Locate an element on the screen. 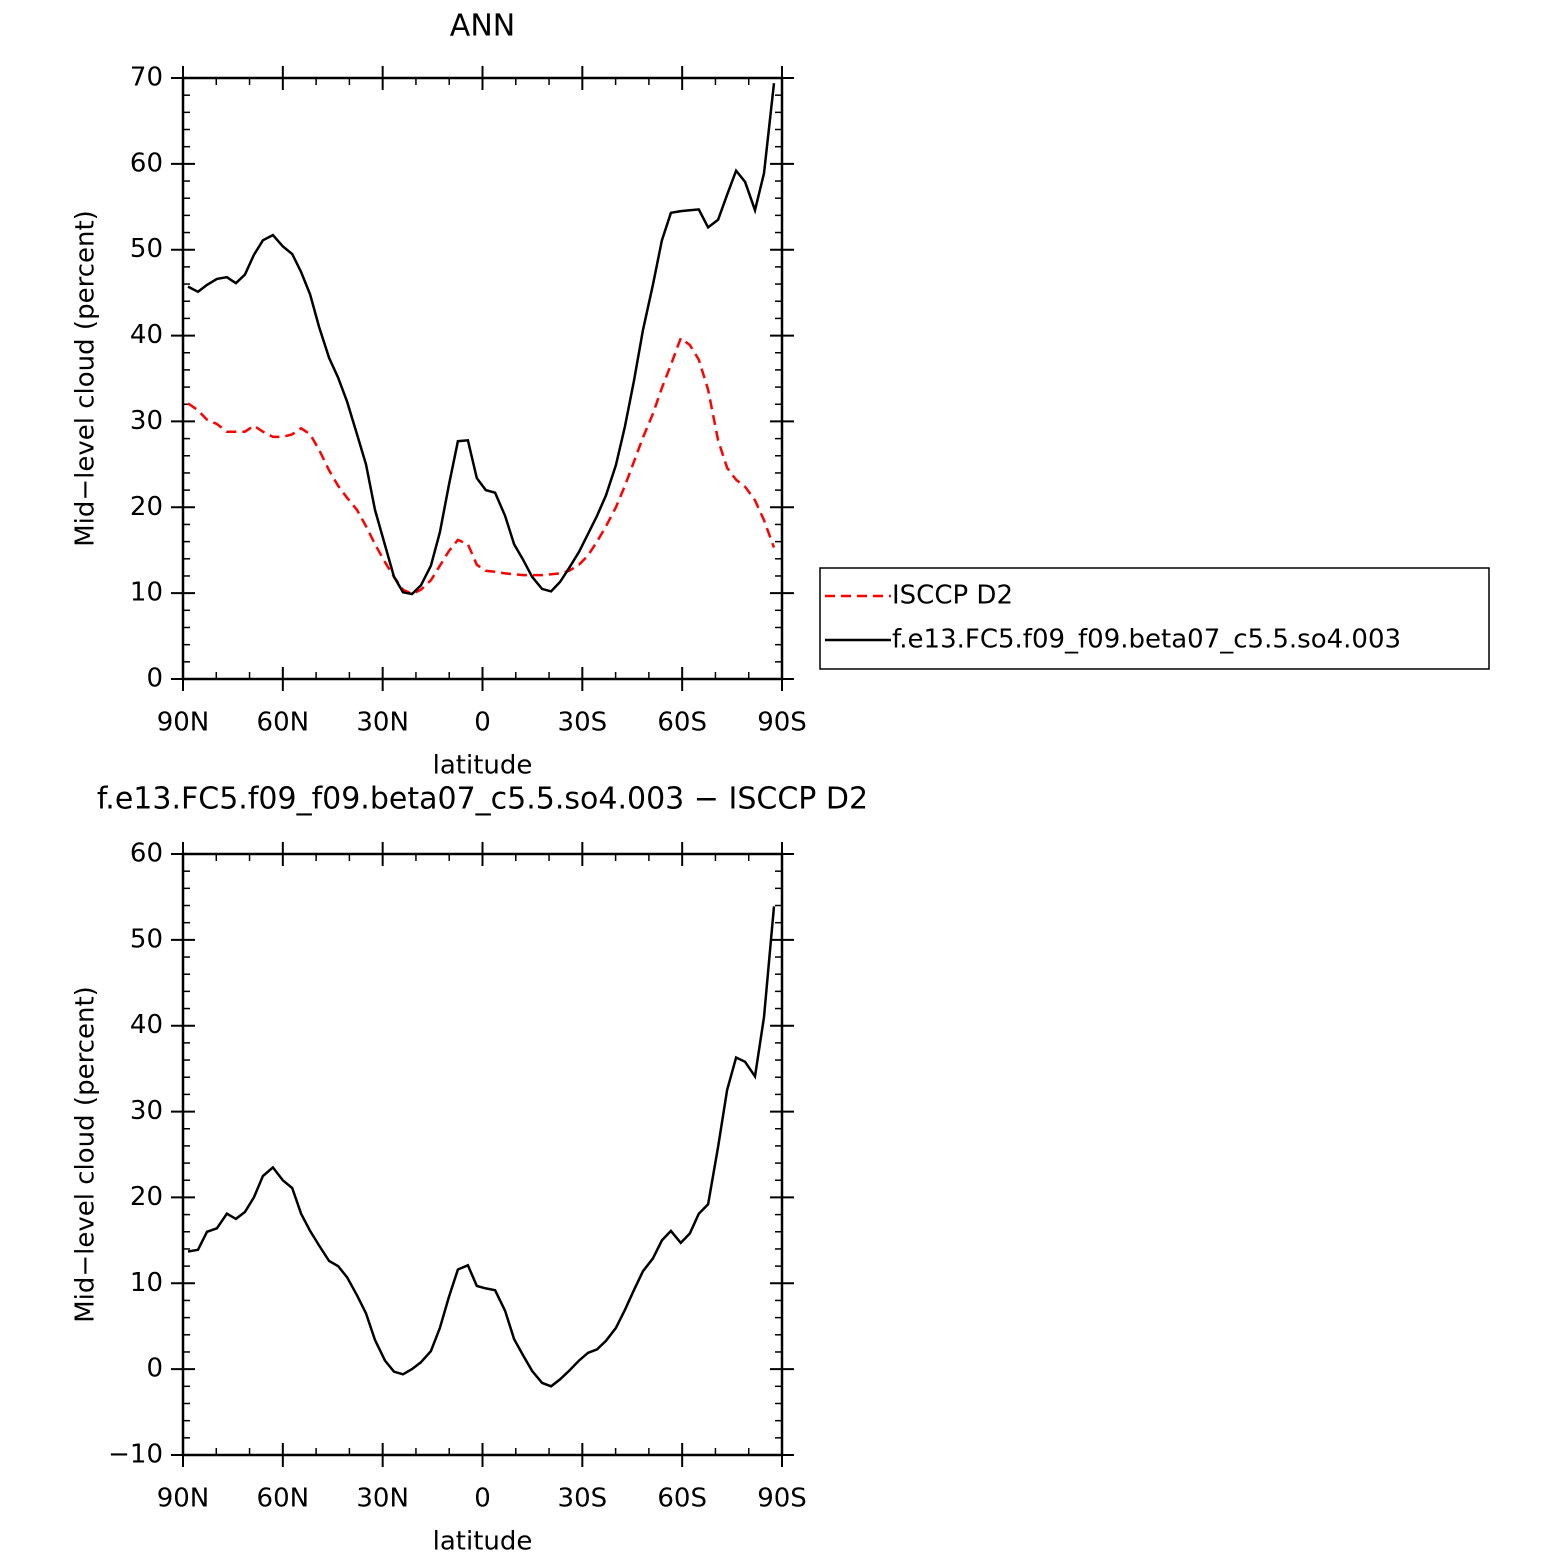  chart-title: ANN is located at coordinates (482, 26).